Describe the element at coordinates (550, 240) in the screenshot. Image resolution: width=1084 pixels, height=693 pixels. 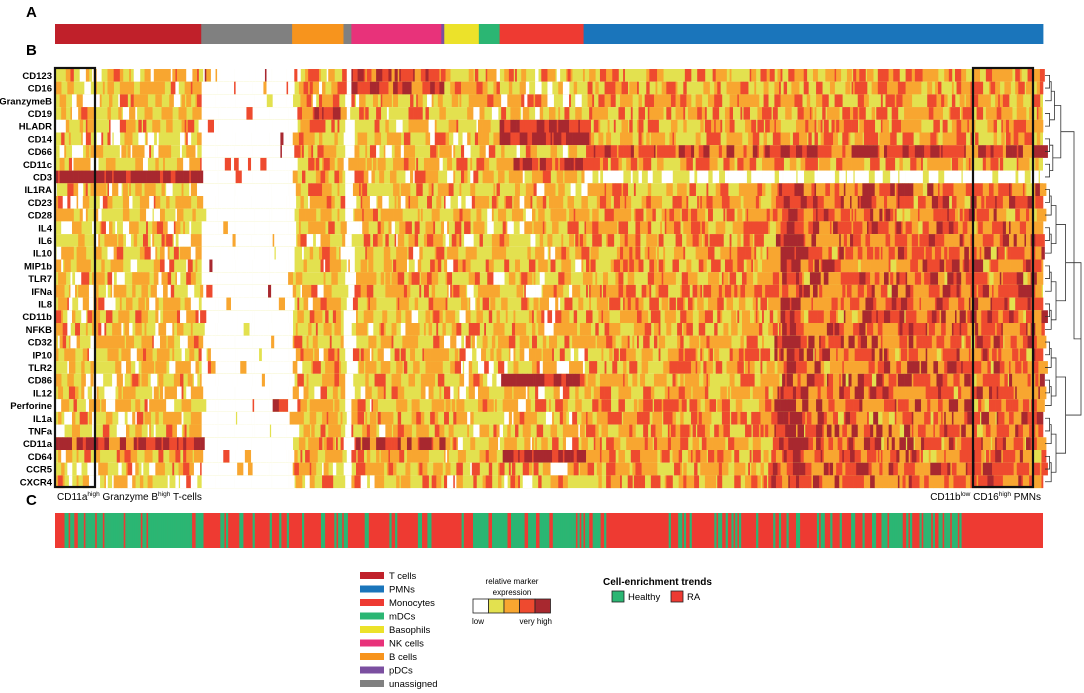
I see `heatmap-row-il6` at that location.